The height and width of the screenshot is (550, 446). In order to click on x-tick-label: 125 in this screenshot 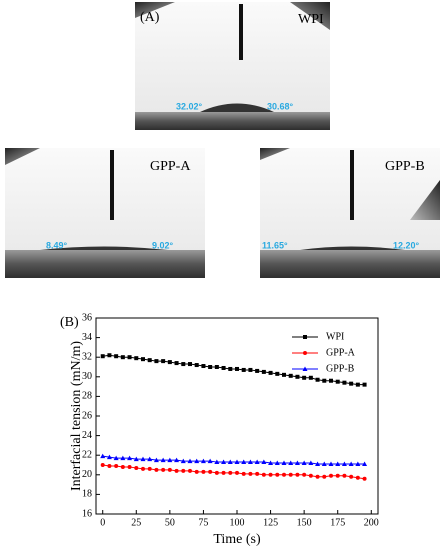, I will do `click(270, 522)`.